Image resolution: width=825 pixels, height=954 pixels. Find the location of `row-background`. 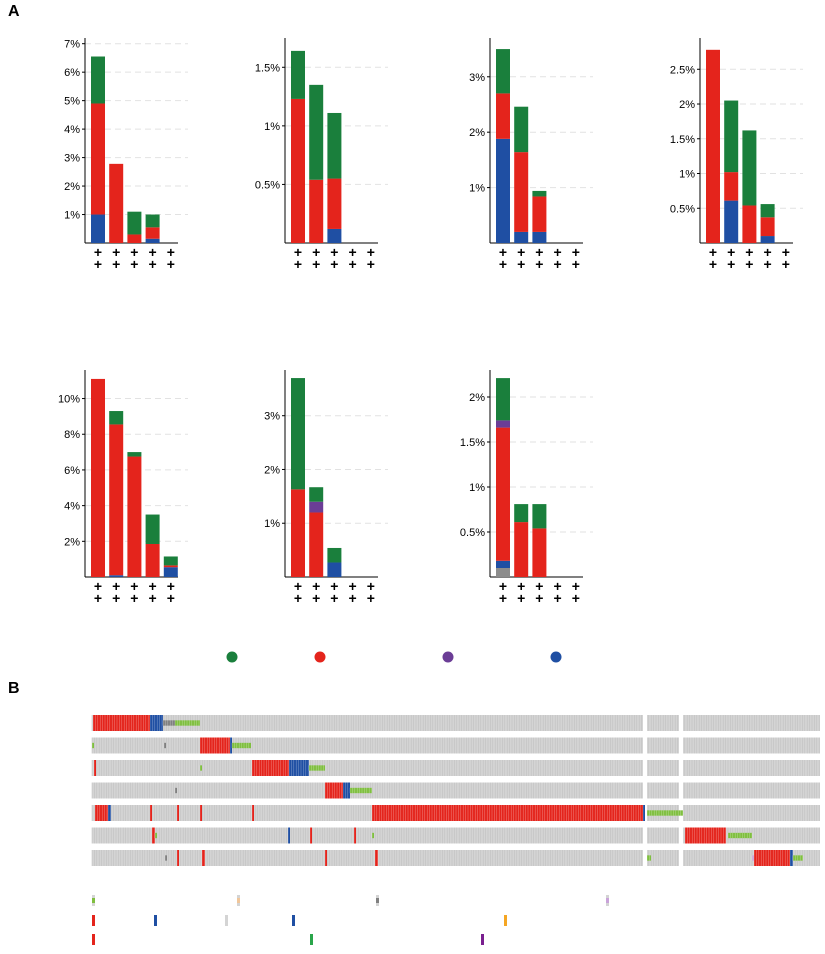

row-background is located at coordinates (456, 790).